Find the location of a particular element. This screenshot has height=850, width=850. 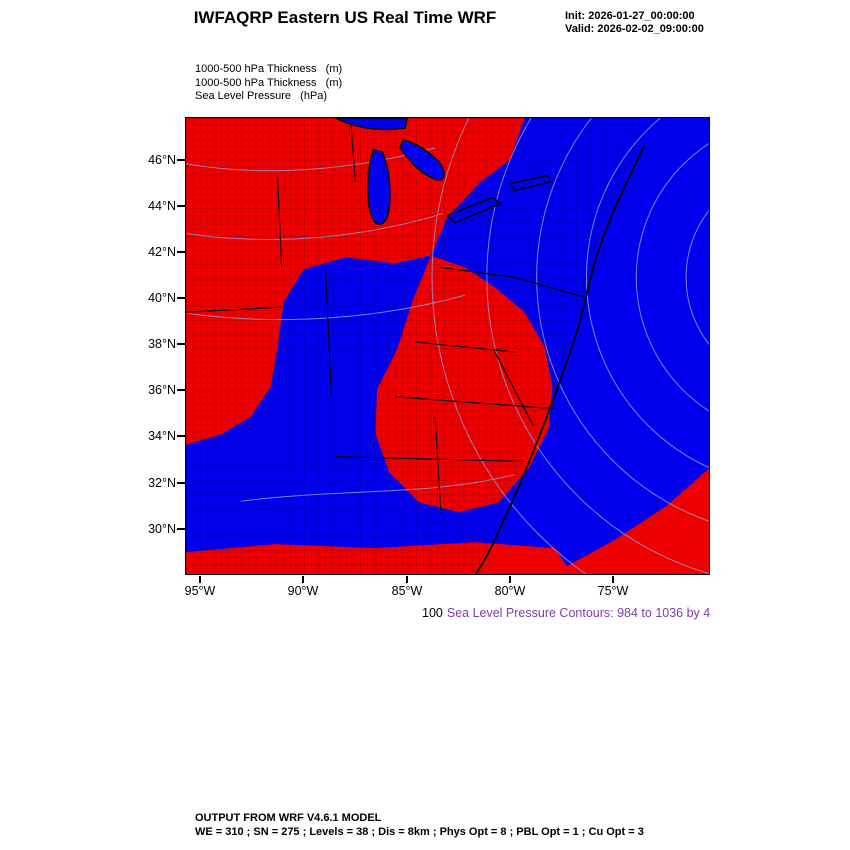

lat-label-40n: 40°N is located at coordinates (162, 298).